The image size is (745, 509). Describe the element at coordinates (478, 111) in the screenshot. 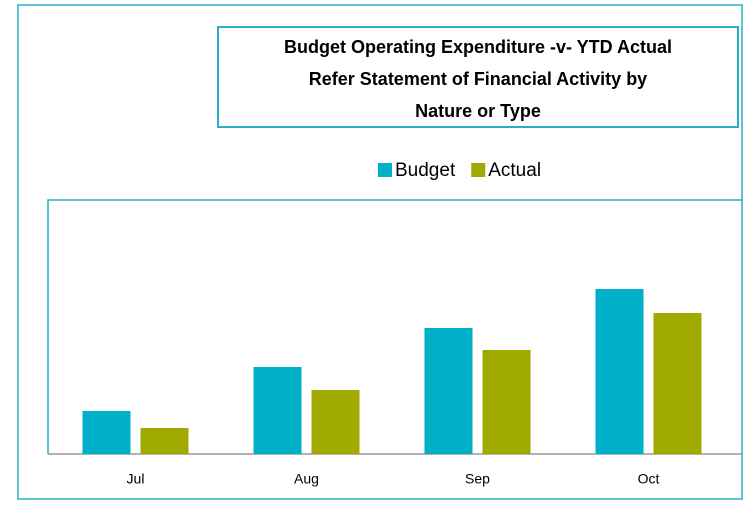

I see `chart-title: Nature or Type` at that location.